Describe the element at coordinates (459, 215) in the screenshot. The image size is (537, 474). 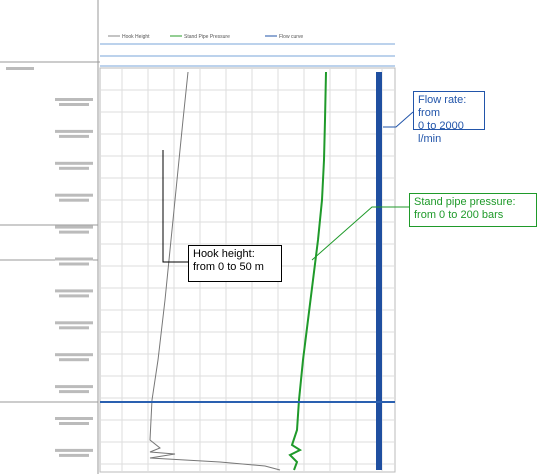
I see `note-line: from 0 to 200 bars` at that location.